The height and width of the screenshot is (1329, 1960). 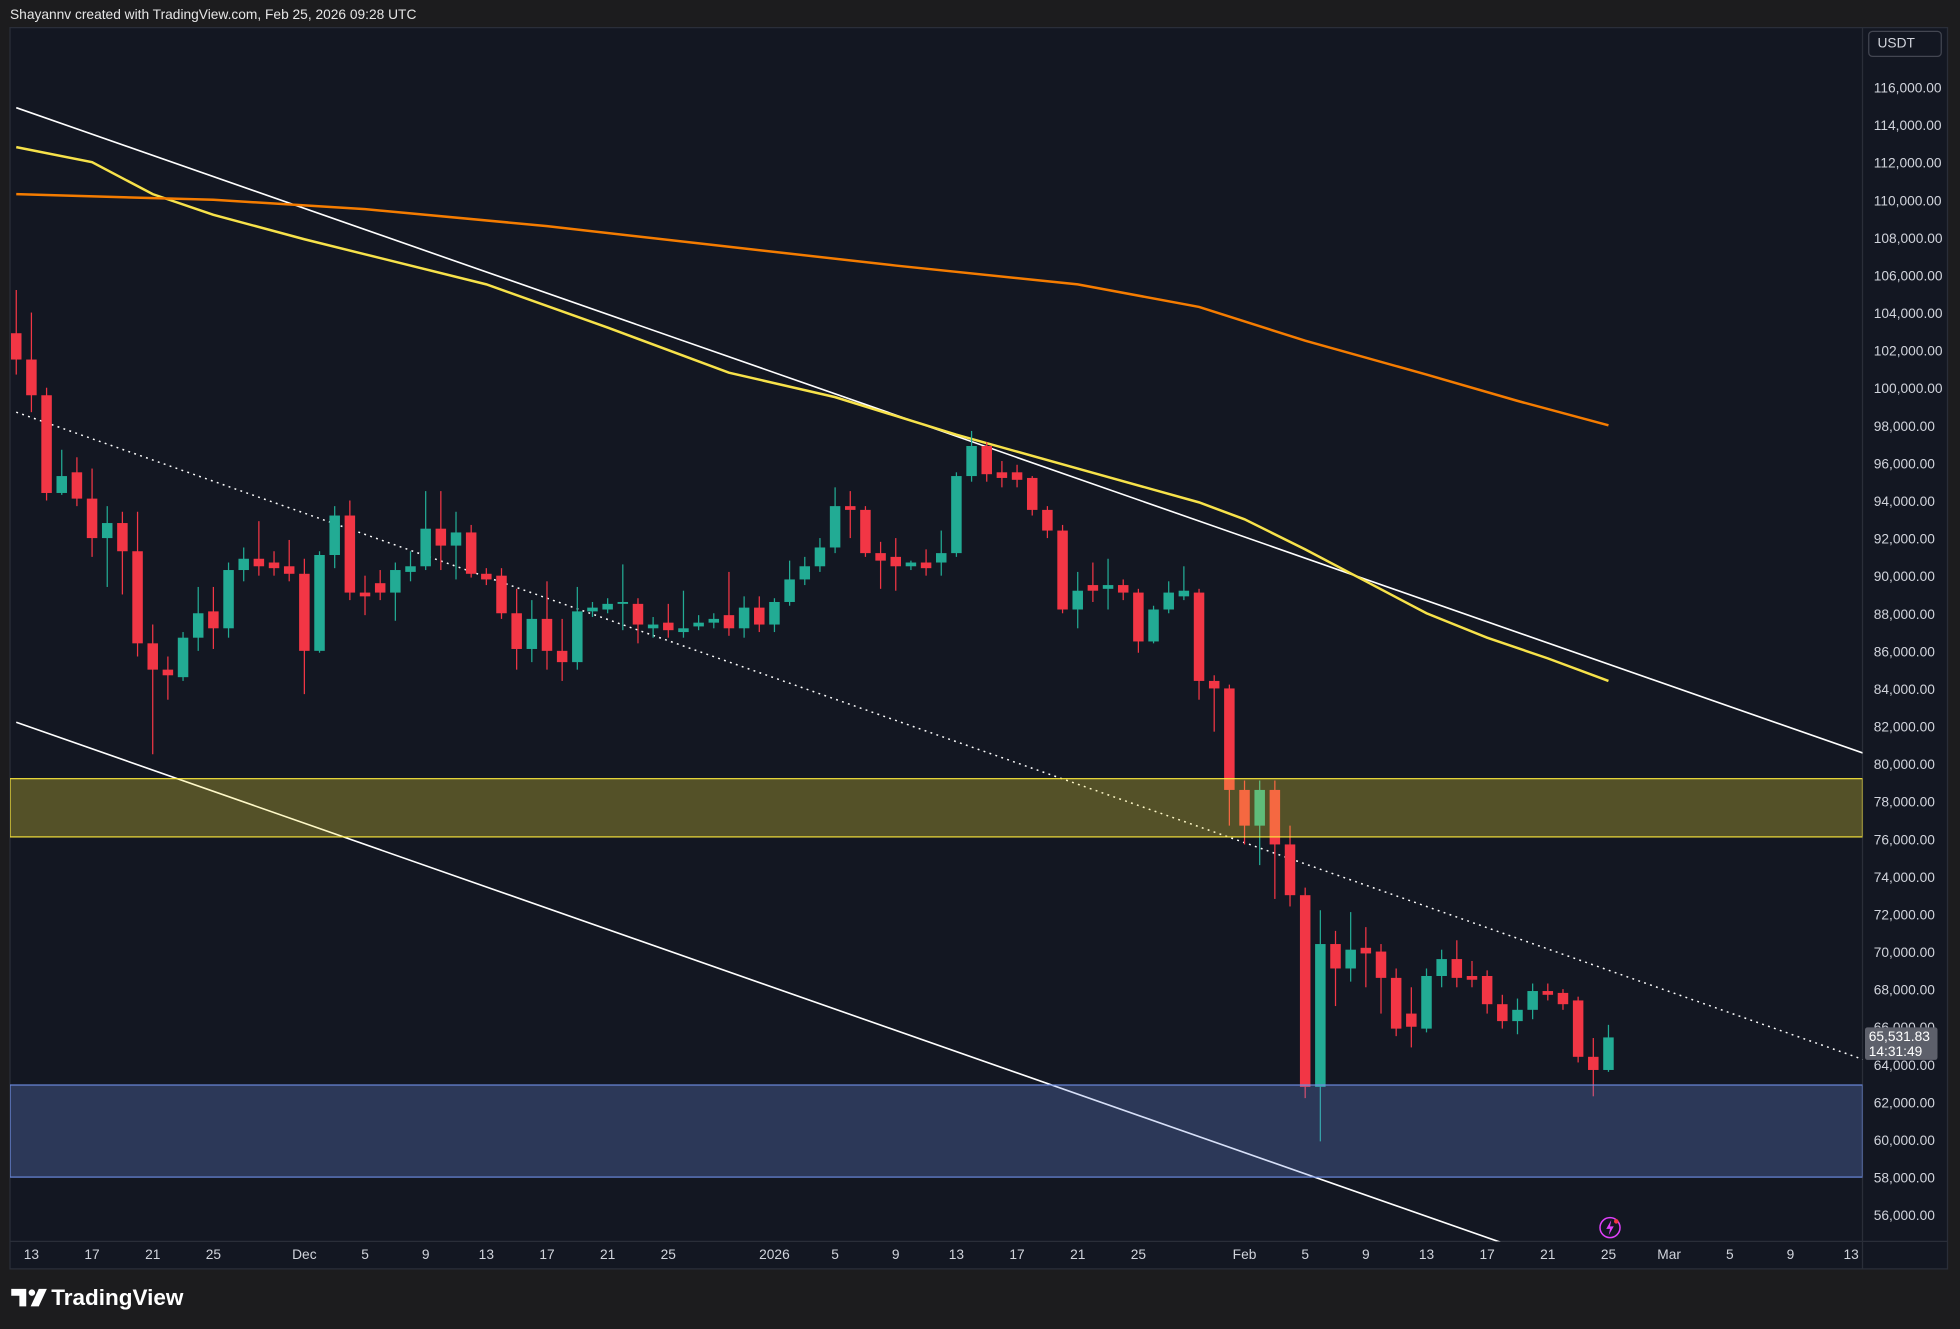 What do you see at coordinates (1905, 463) in the screenshot?
I see `y-tick-label: 96,000.00` at bounding box center [1905, 463].